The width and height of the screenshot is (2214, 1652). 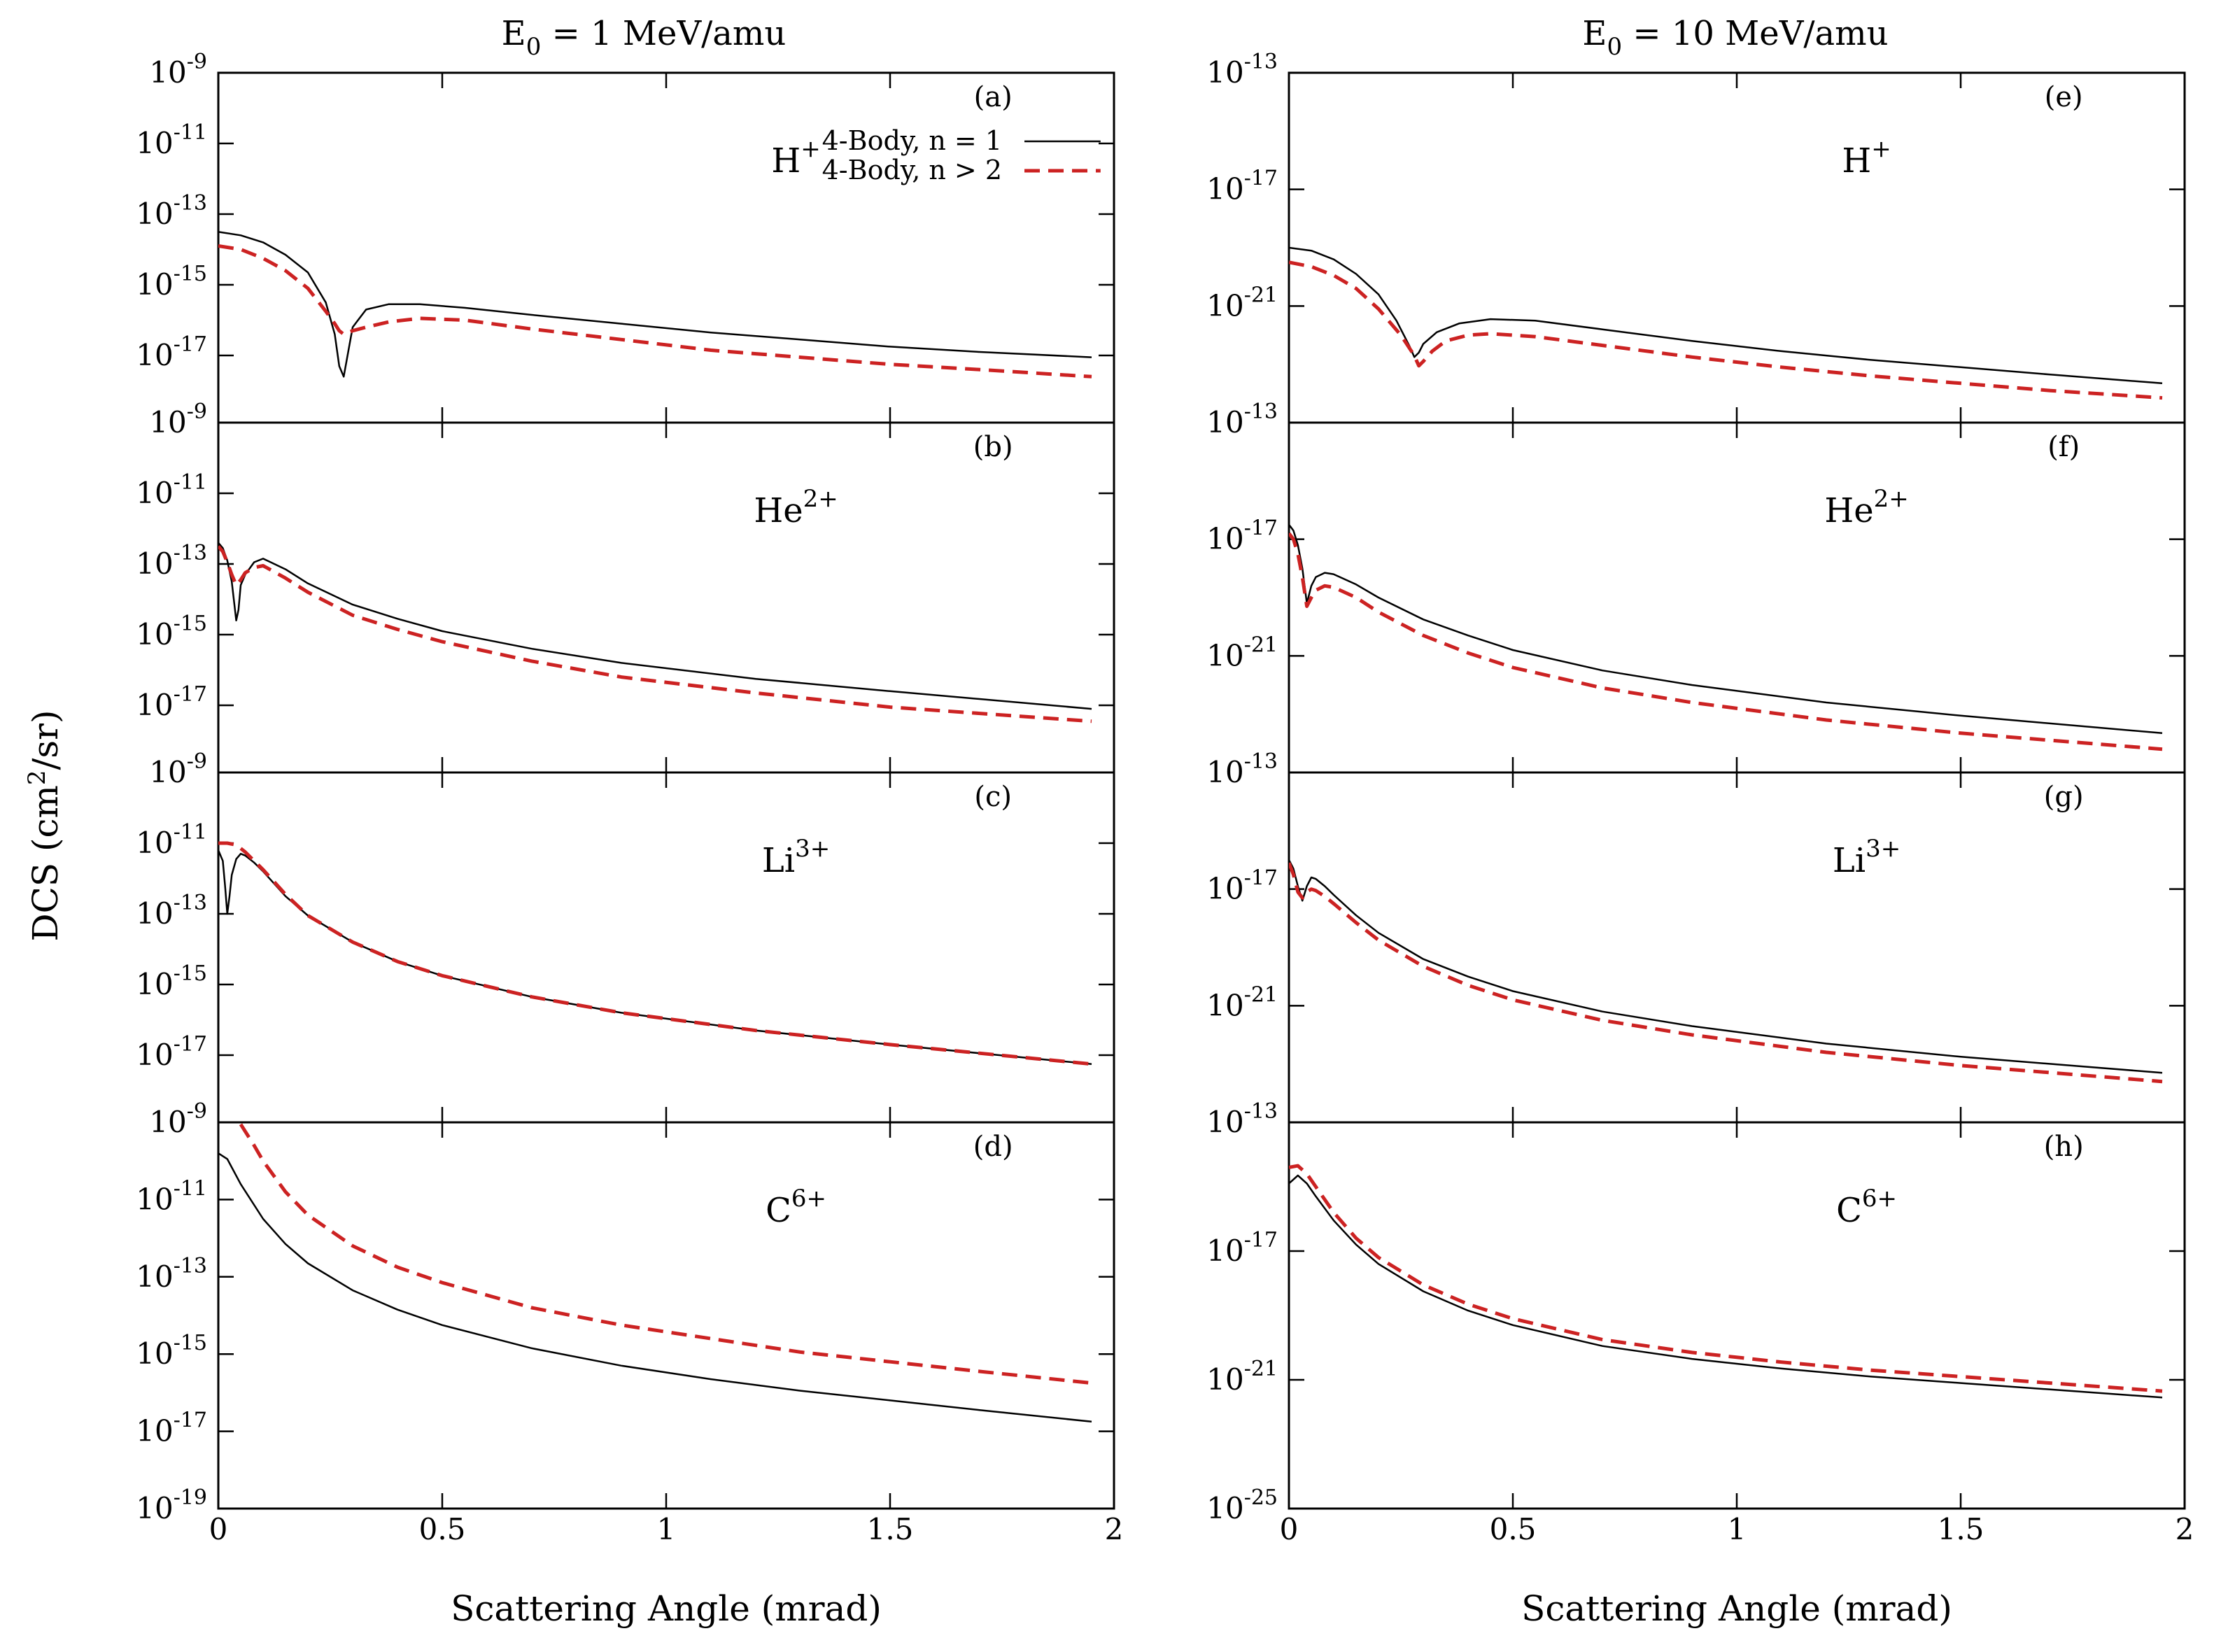 I want to click on y-tick-label: 10-9, so click(x=178, y=70).